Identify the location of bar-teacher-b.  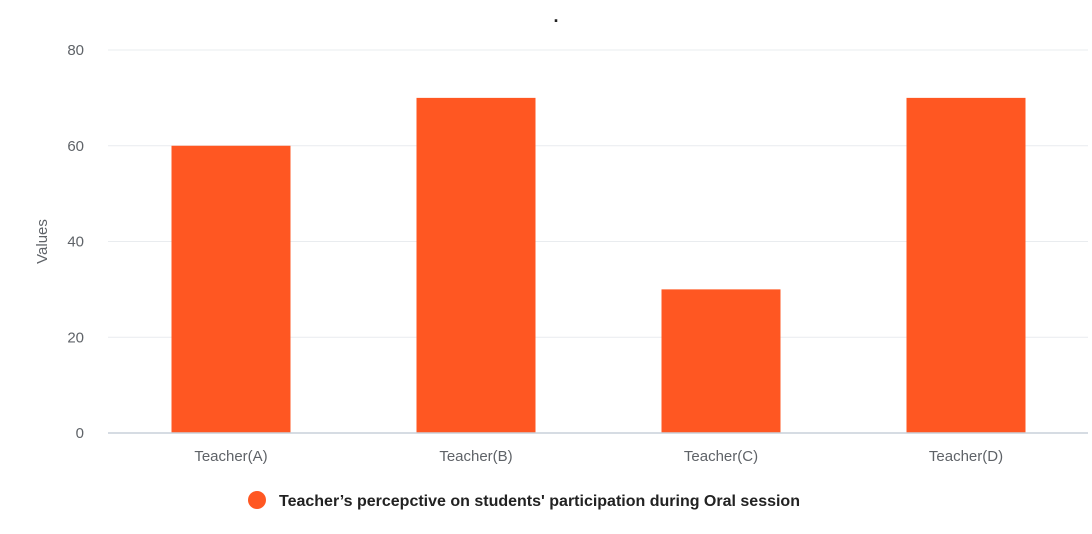
(476, 265).